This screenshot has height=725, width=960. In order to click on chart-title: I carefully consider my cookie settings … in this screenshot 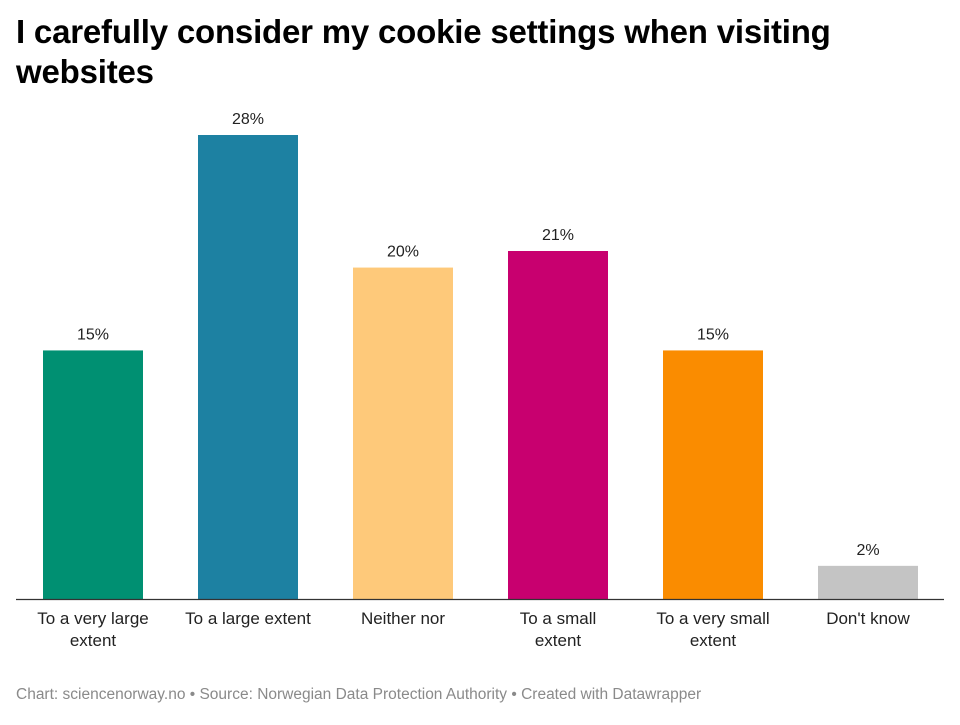, I will do `click(423, 51)`.